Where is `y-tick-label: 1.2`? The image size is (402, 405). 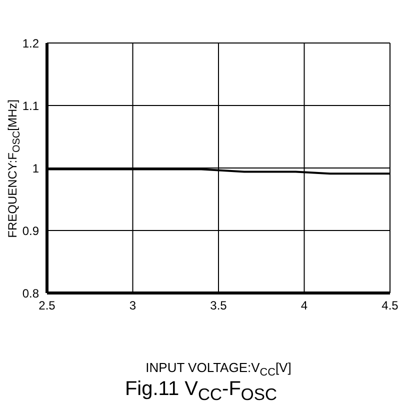 y-tick-label: 1.2 is located at coordinates (31, 43).